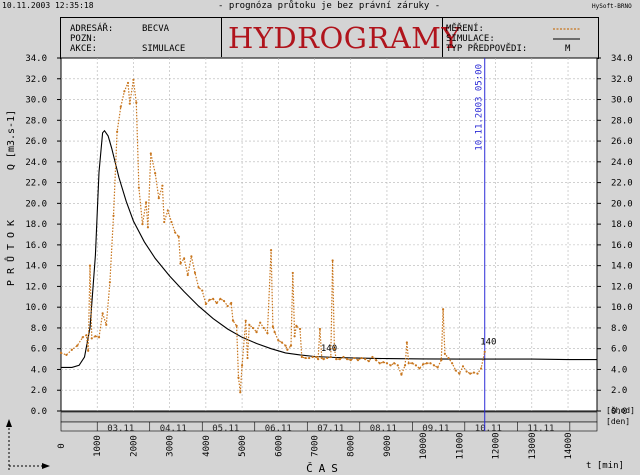  What do you see at coordinates (388, 446) in the screenshot?
I see `x-tick-label: 9000` at bounding box center [388, 446].